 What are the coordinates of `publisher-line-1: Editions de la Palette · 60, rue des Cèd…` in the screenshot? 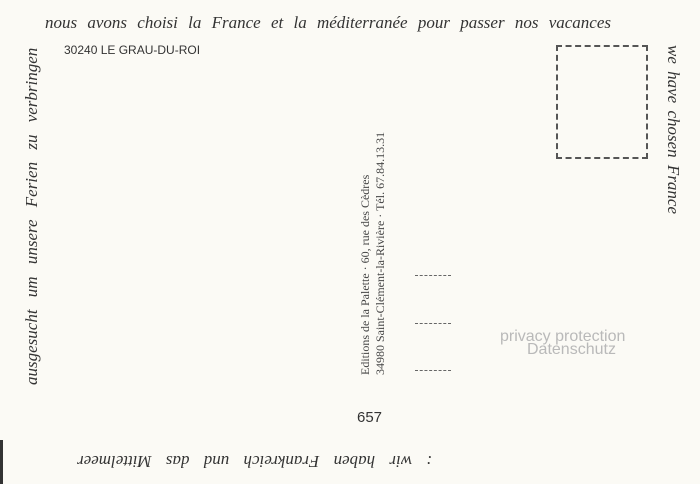 It's located at (365, 274).